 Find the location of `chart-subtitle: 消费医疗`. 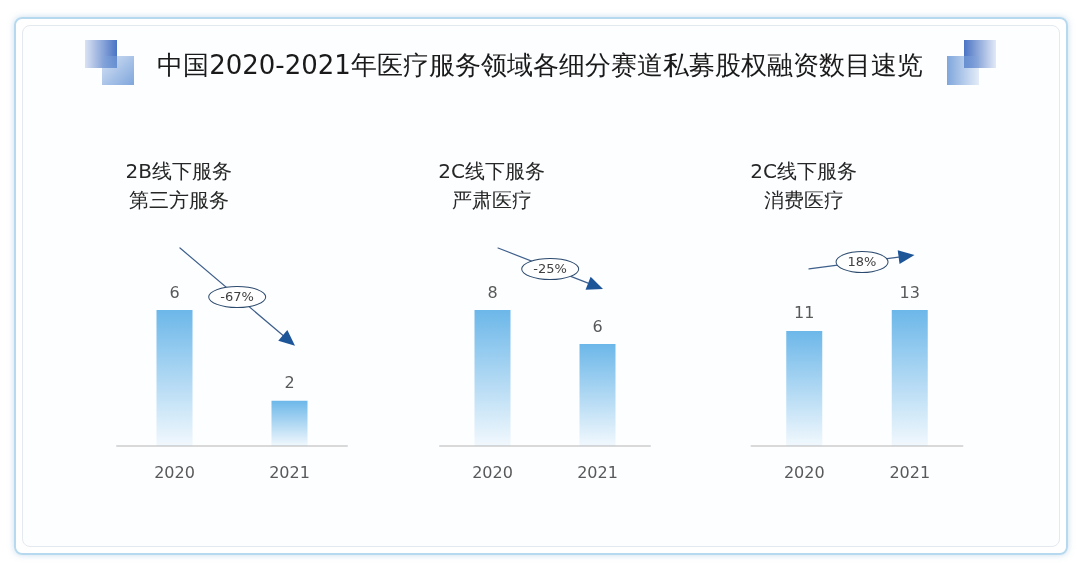

chart-subtitle: 消费医疗 is located at coordinates (803, 199).